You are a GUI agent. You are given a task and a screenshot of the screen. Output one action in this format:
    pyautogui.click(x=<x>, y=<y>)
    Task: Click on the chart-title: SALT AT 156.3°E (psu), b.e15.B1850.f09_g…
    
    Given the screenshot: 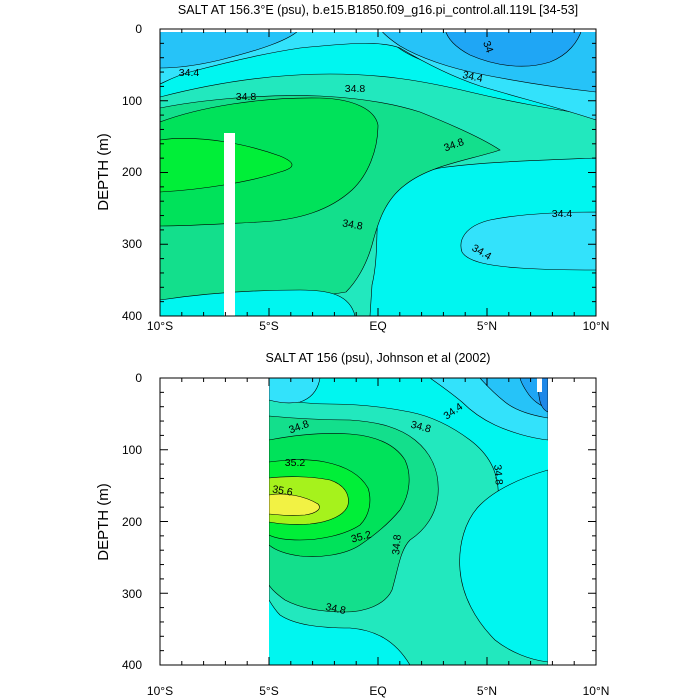 What is the action you would take?
    pyautogui.click(x=378, y=10)
    